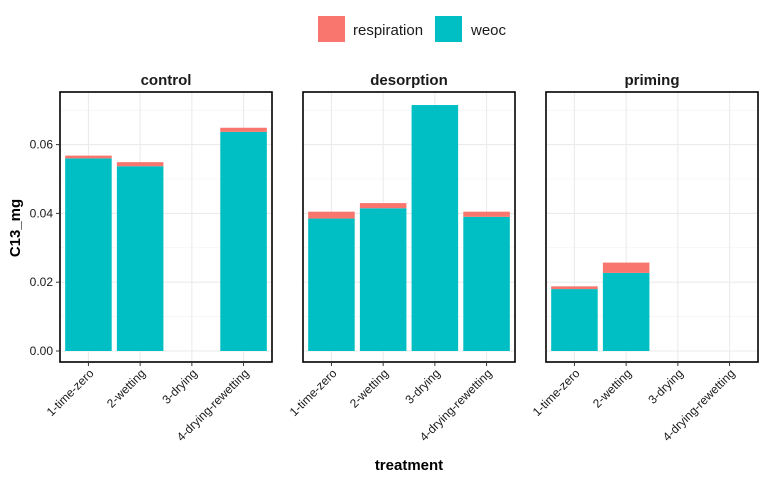 Image resolution: width=768 pixels, height=480 pixels. I want to click on legend-key-respiration, so click(331, 29).